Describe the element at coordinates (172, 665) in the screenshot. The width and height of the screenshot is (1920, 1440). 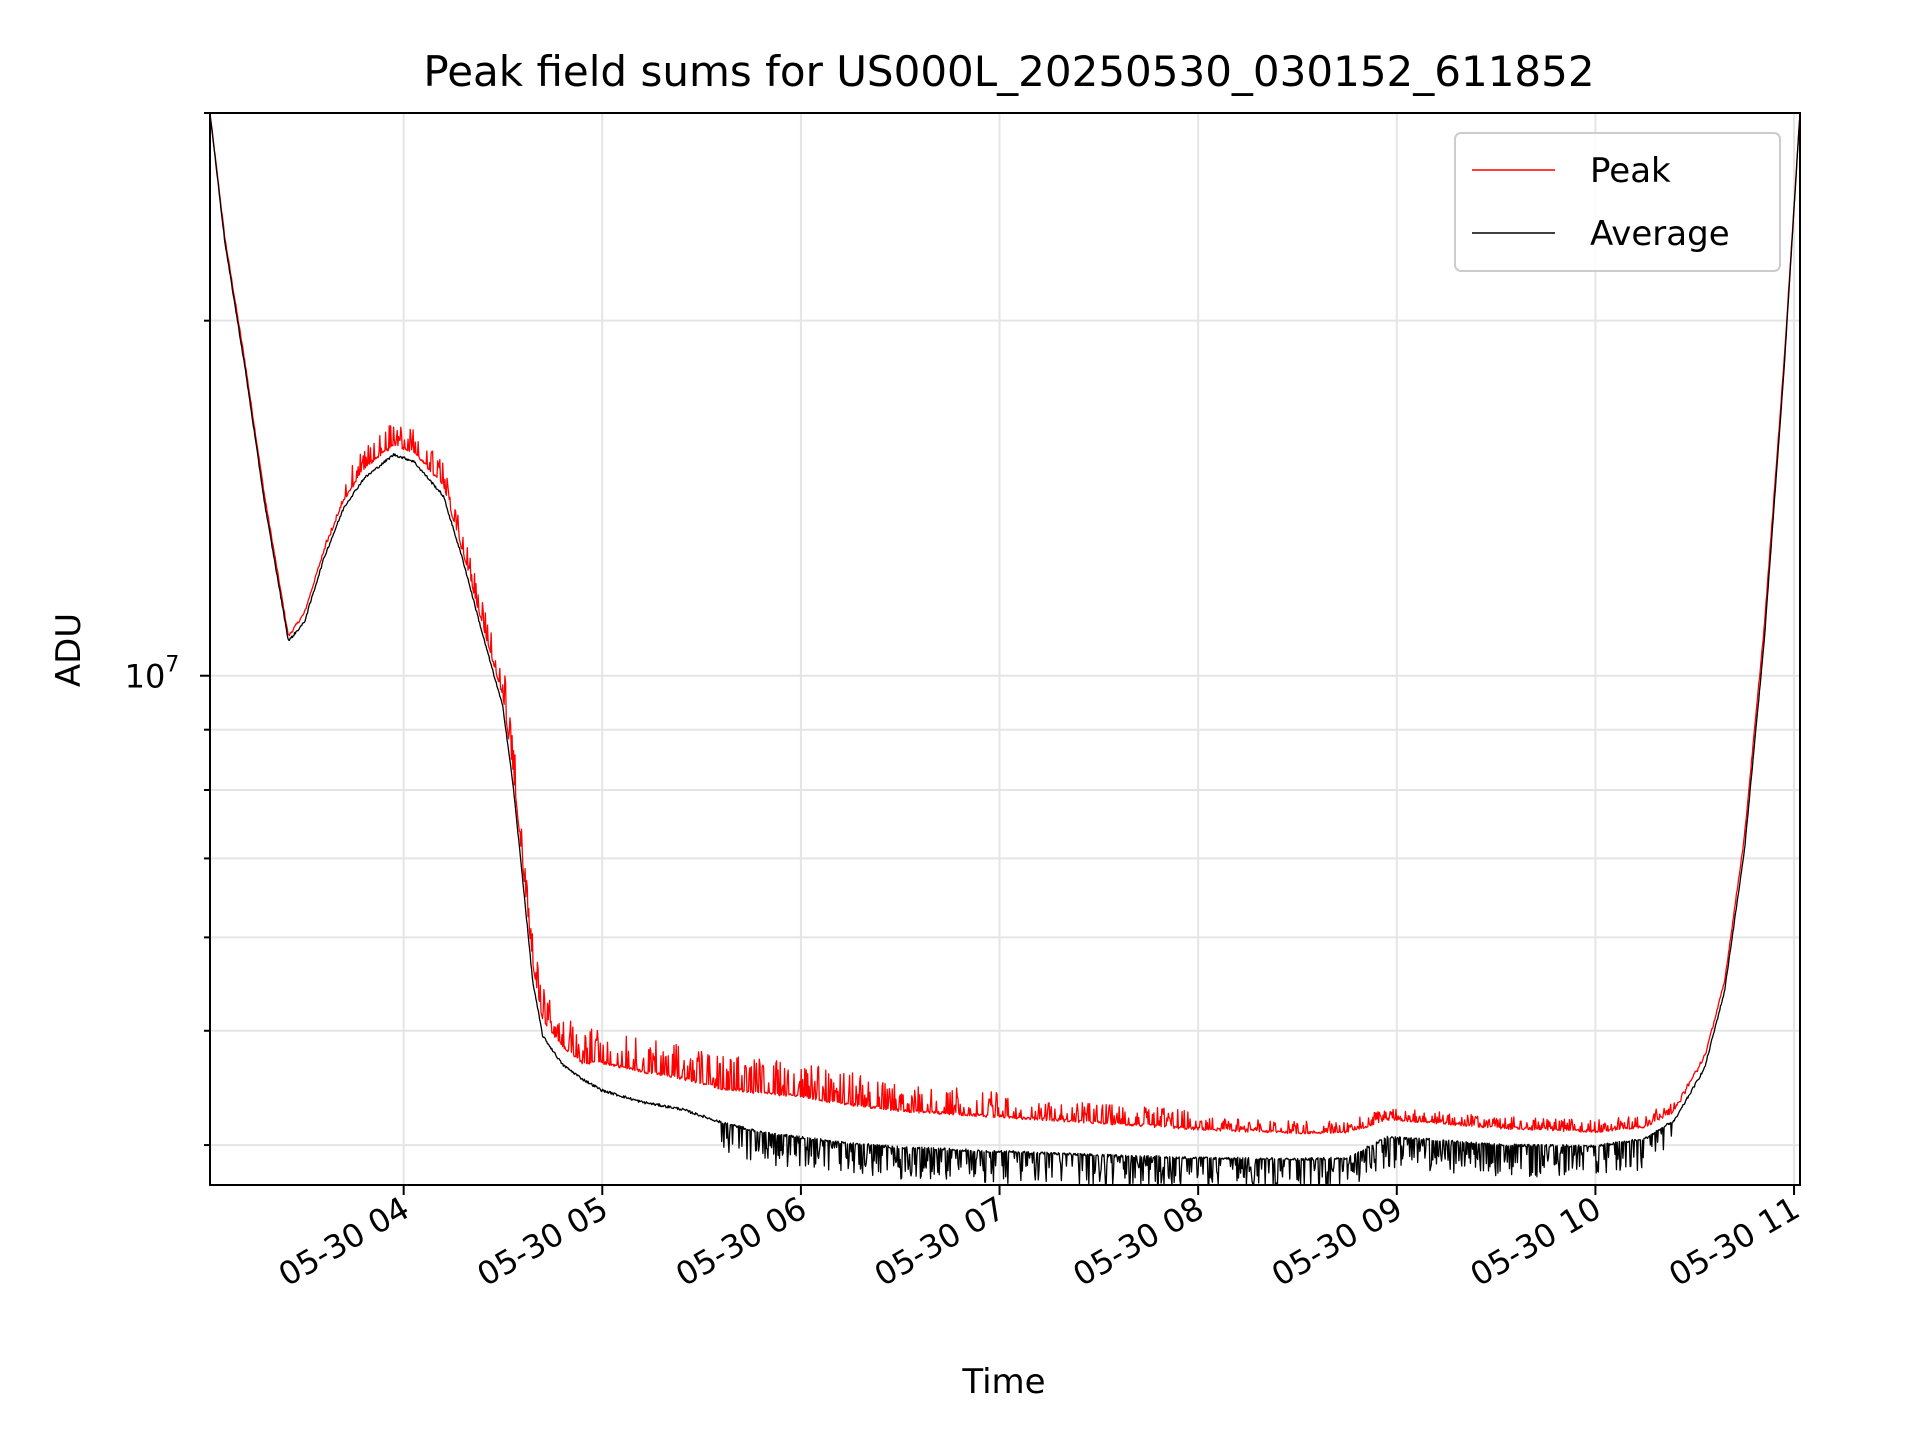
I see `y-tick-exponent: 7` at that location.